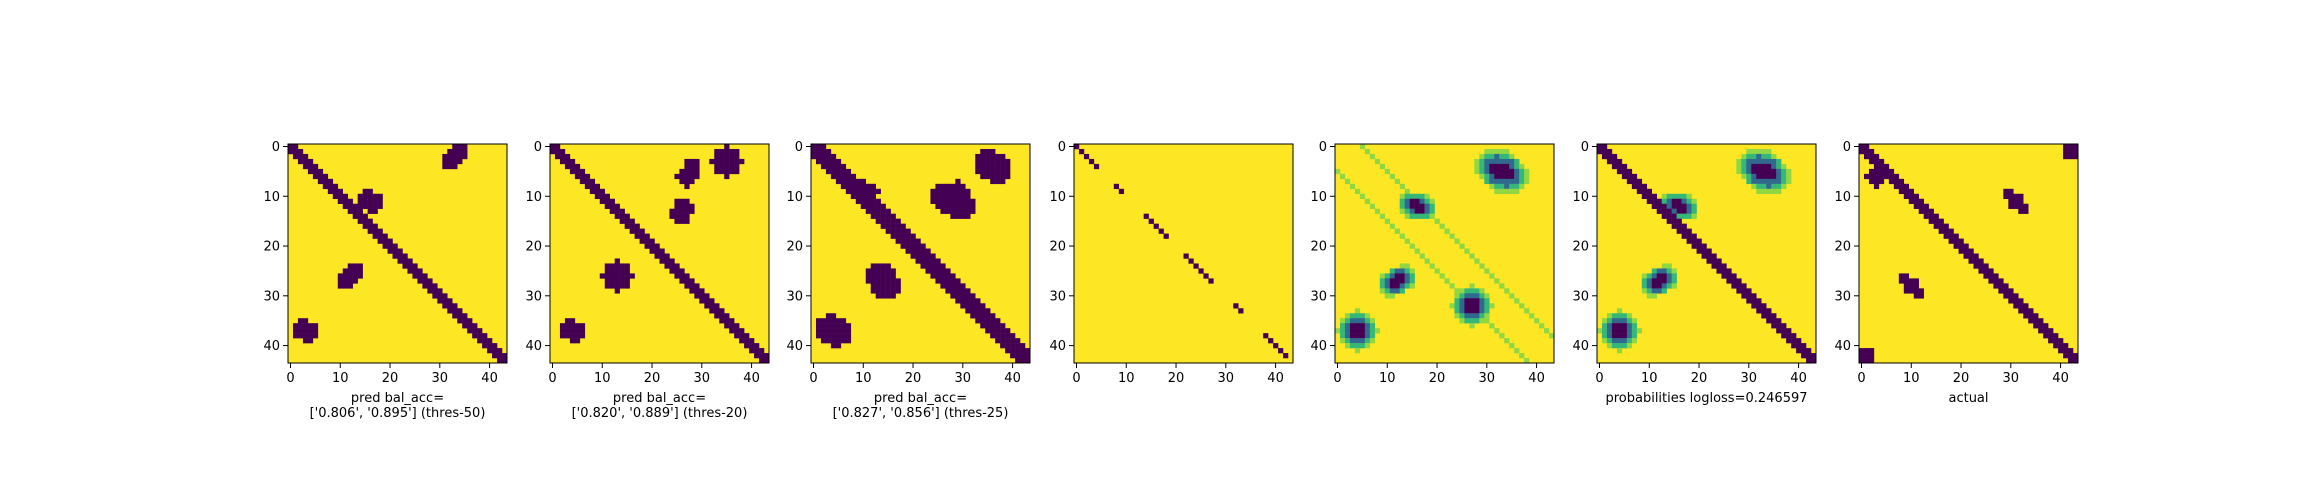 The image size is (2300, 500). Describe the element at coordinates (1057, 296) in the screenshot. I see `y-tick-label: 30` at that location.